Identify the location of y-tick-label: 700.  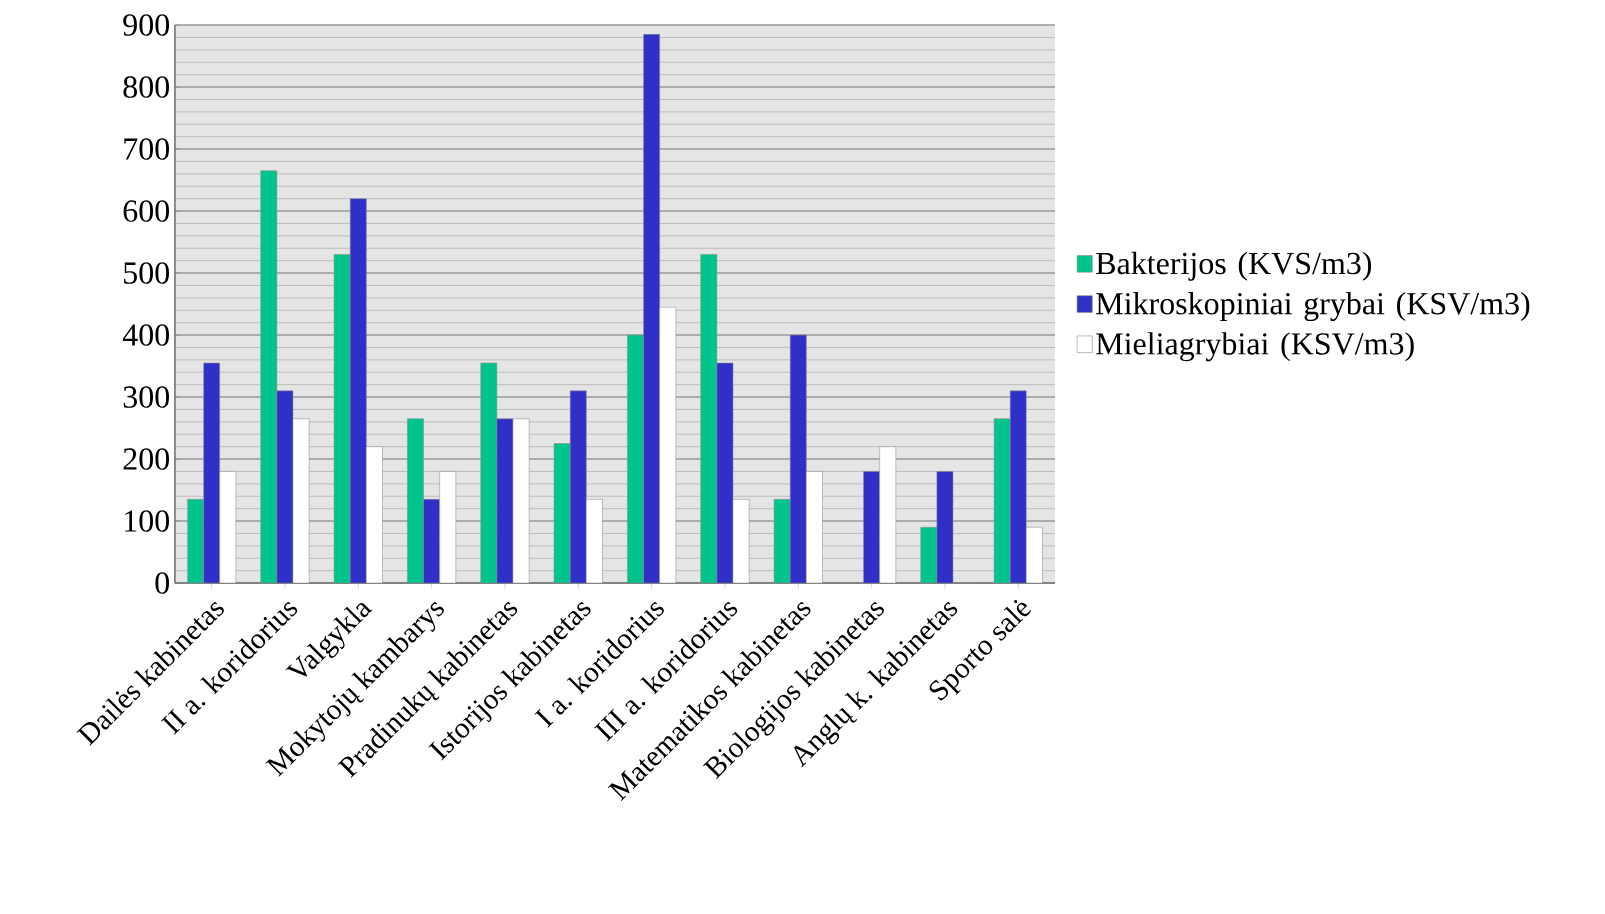
(147, 149).